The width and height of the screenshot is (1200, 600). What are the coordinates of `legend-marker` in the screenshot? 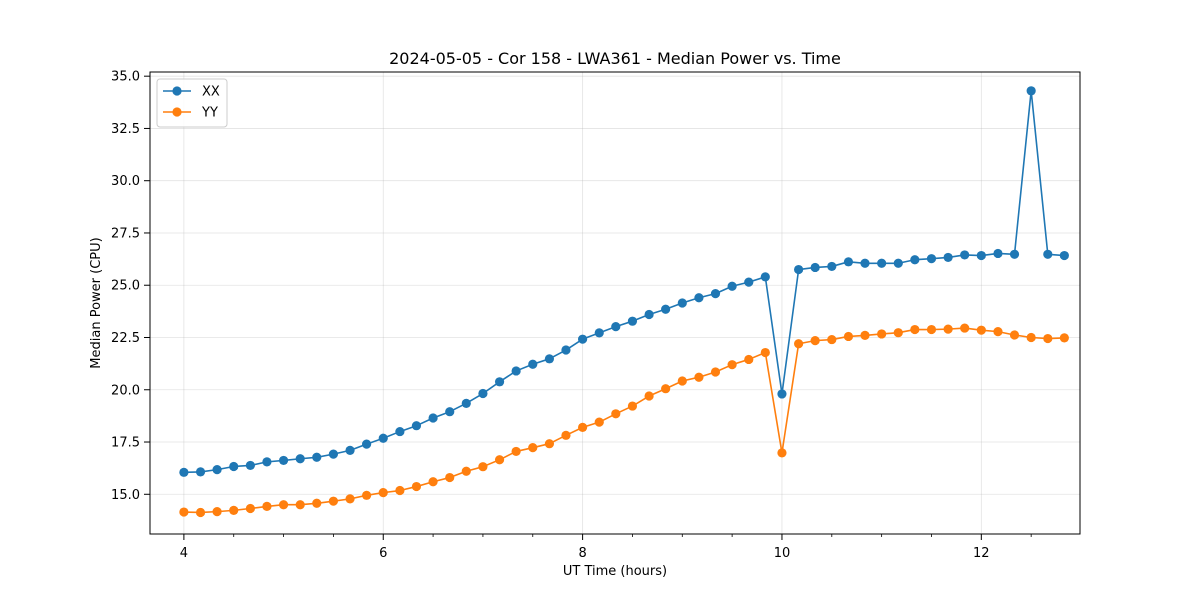 It's located at (177, 91).